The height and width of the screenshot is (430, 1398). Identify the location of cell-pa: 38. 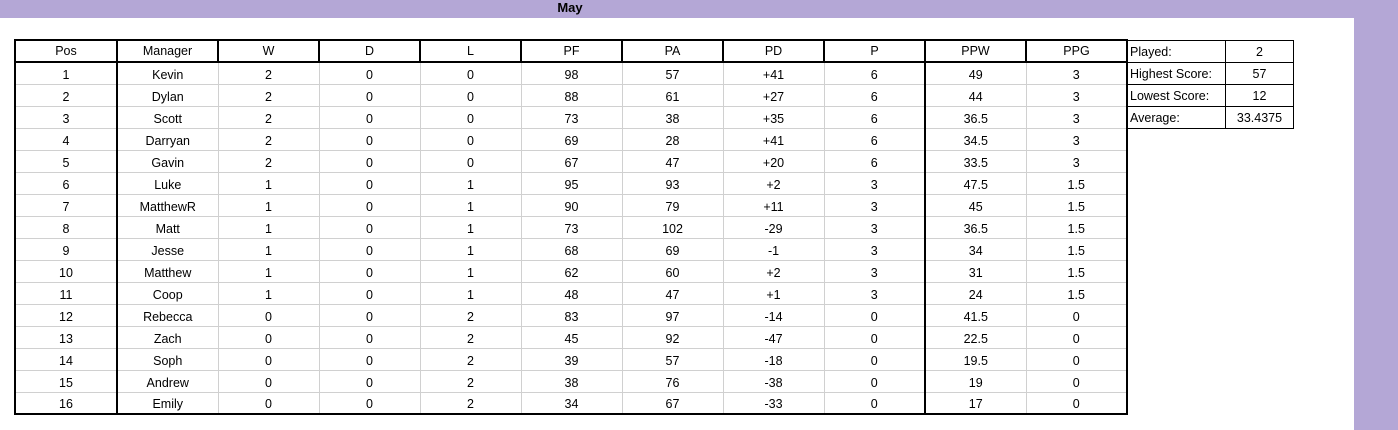
(672, 117).